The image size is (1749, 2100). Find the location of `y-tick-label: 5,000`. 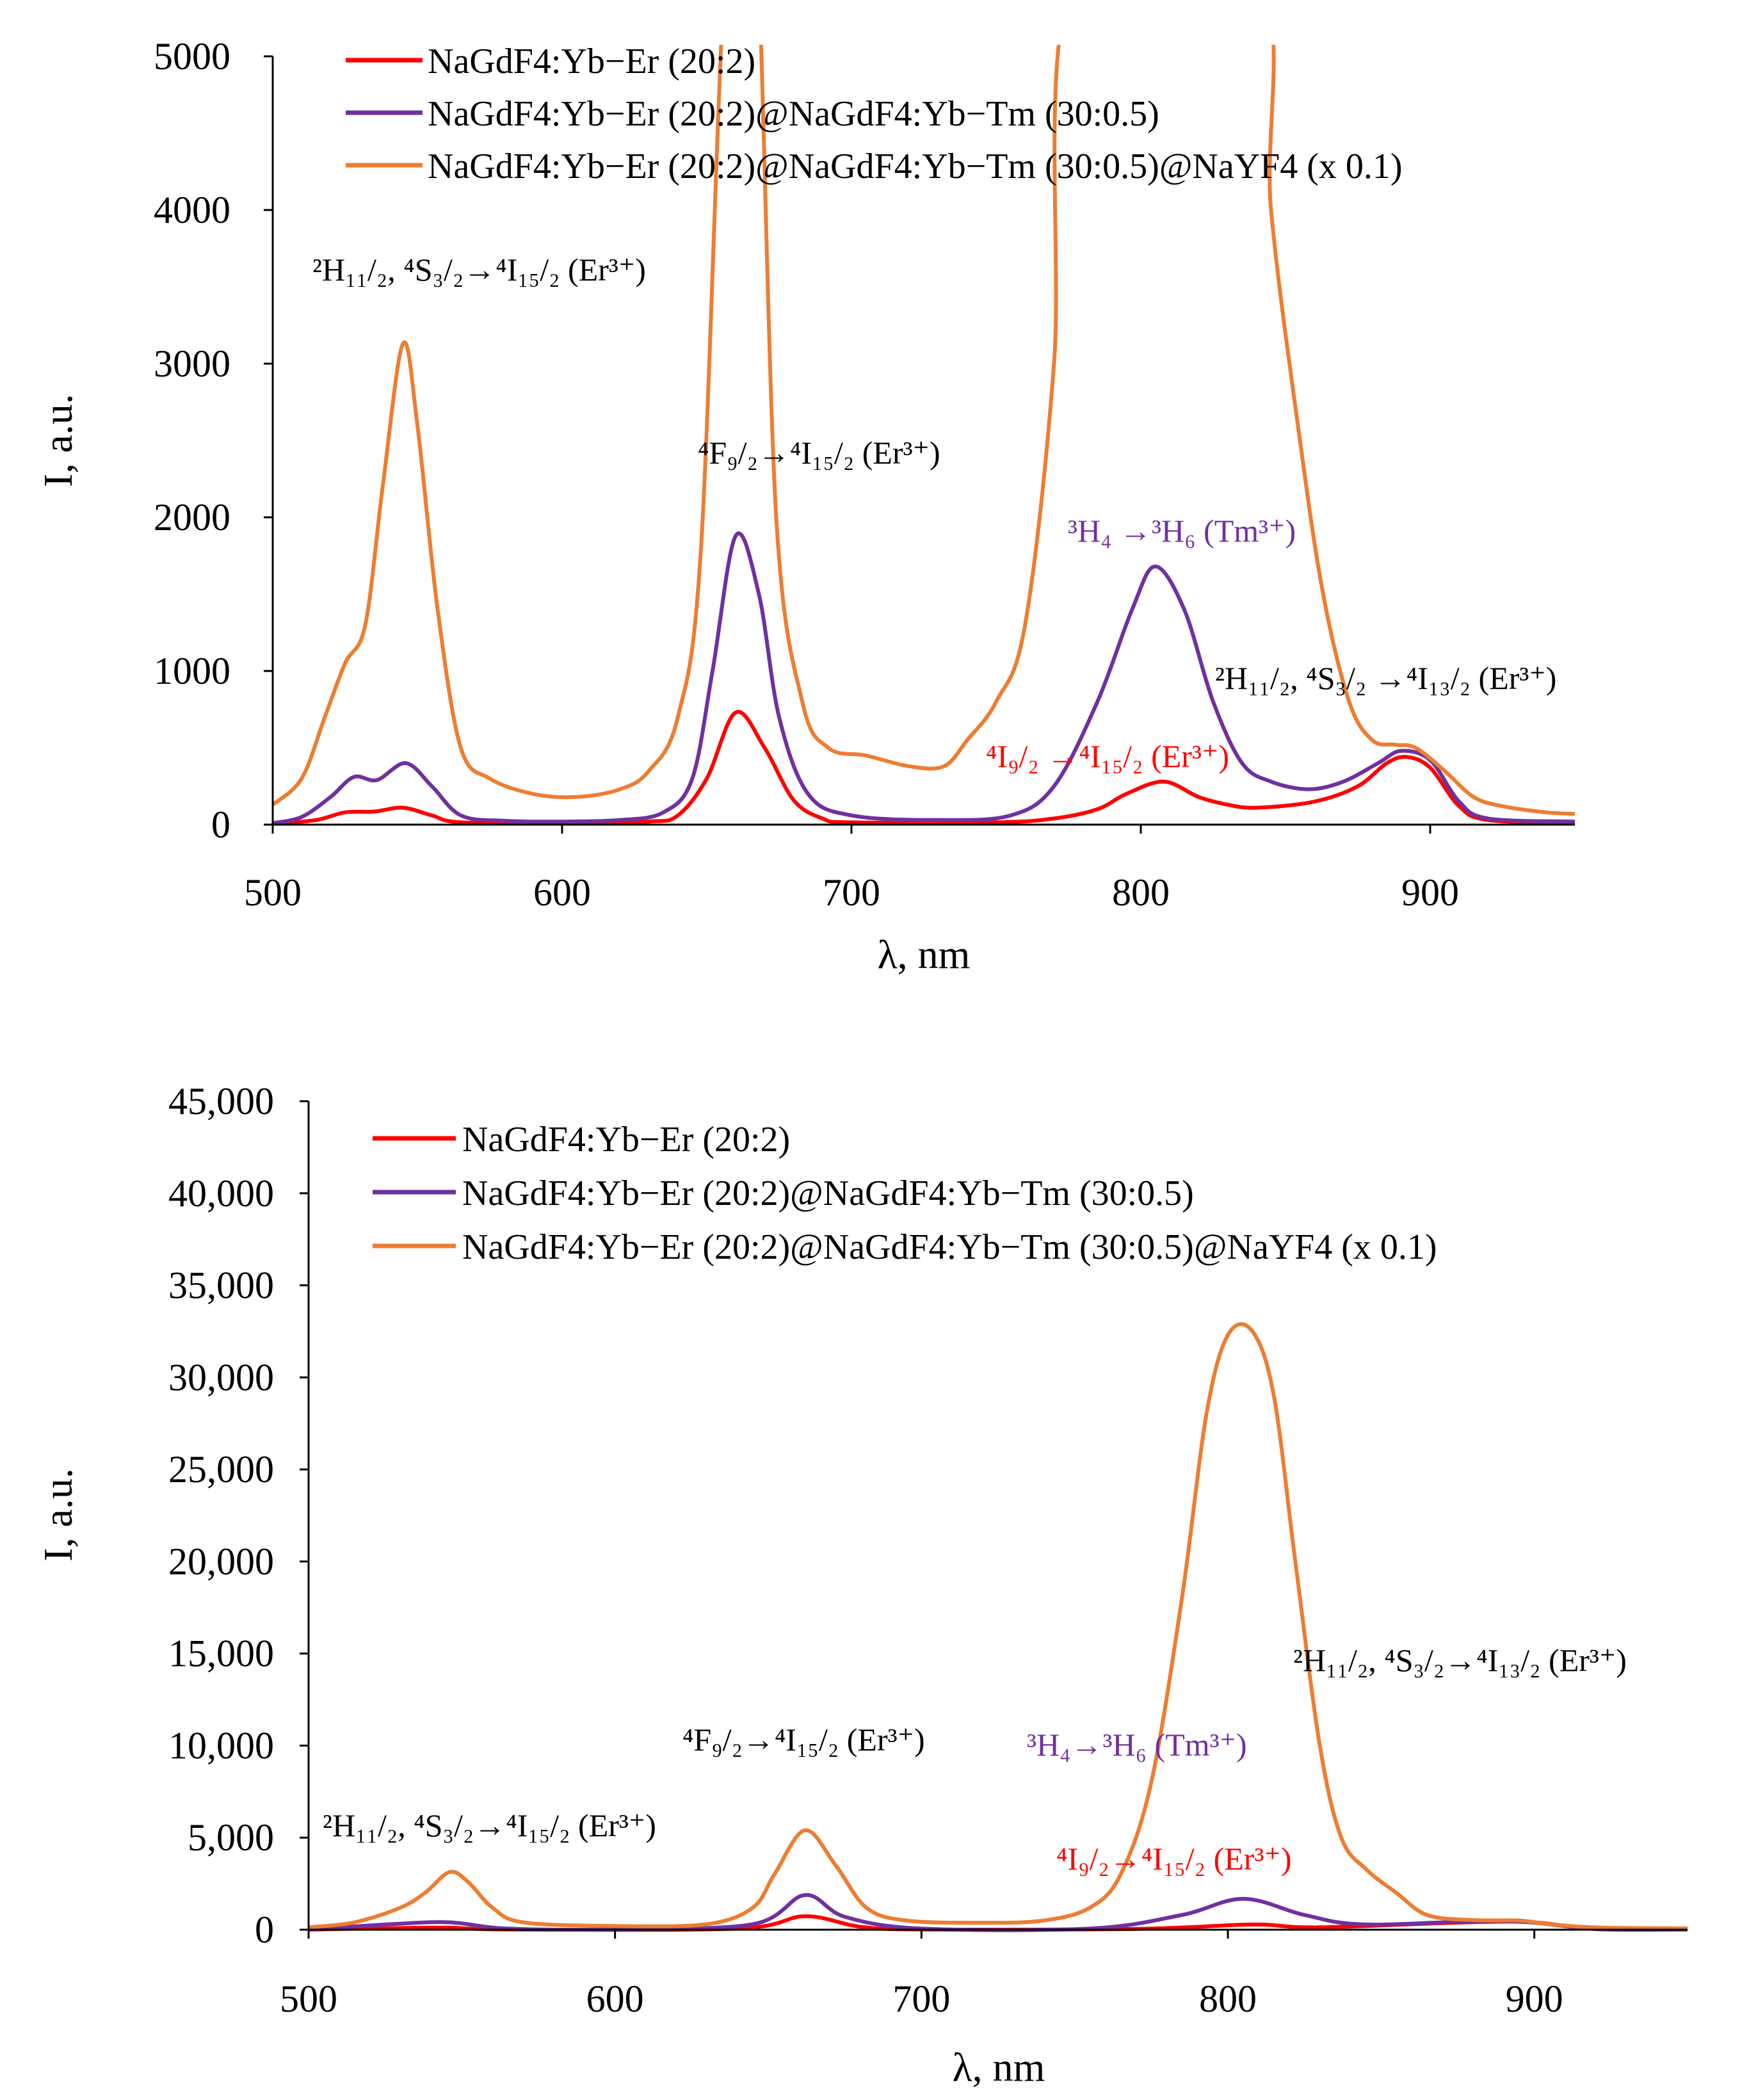

y-tick-label: 5,000 is located at coordinates (231, 1837).